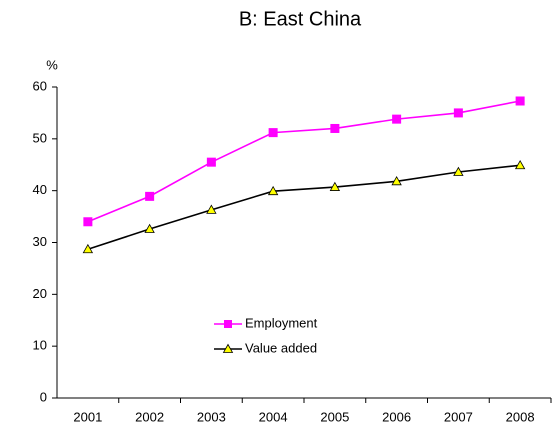 Image resolution: width=554 pixels, height=430 pixels. I want to click on x-tick-label: 2008, so click(520, 416).